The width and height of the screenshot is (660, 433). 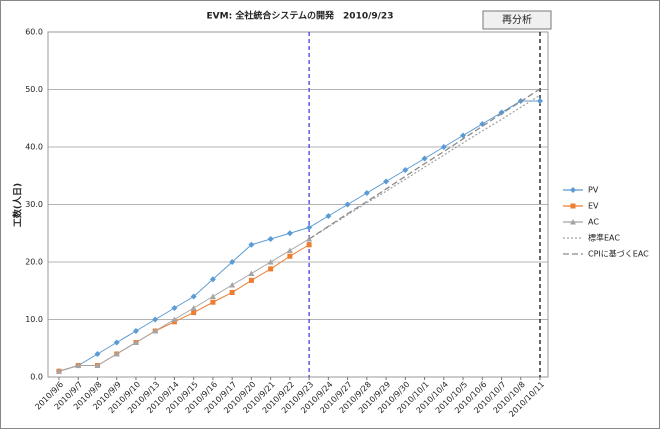 I want to click on y-tick-label: 20.0, so click(x=34, y=262).